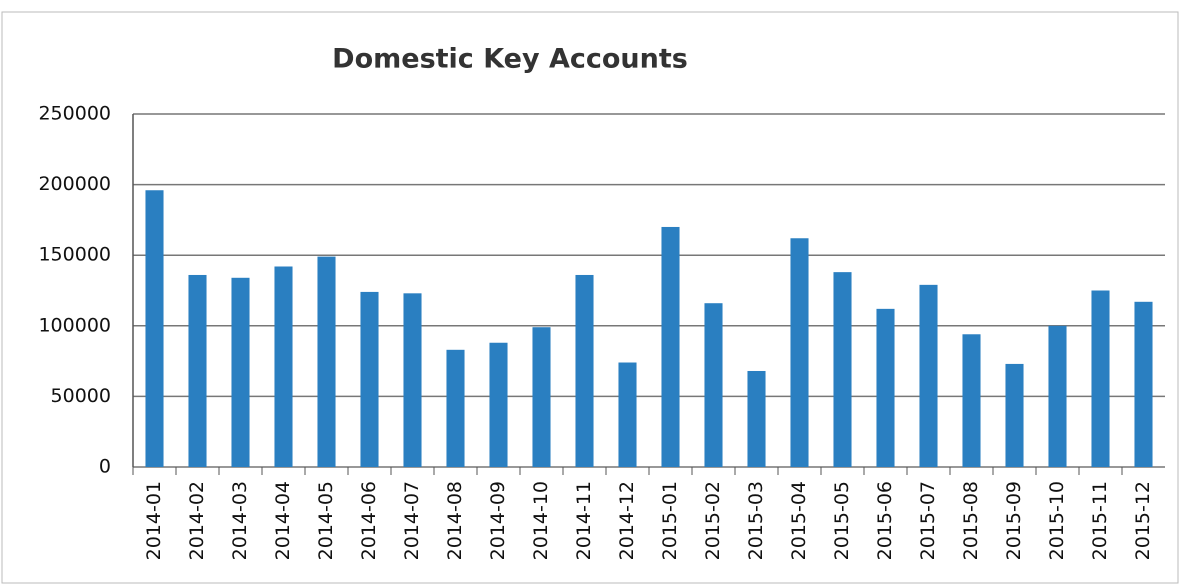 The height and width of the screenshot is (585, 1182). What do you see at coordinates (455, 520) in the screenshot?
I see `x-tick-label: 2014-08` at bounding box center [455, 520].